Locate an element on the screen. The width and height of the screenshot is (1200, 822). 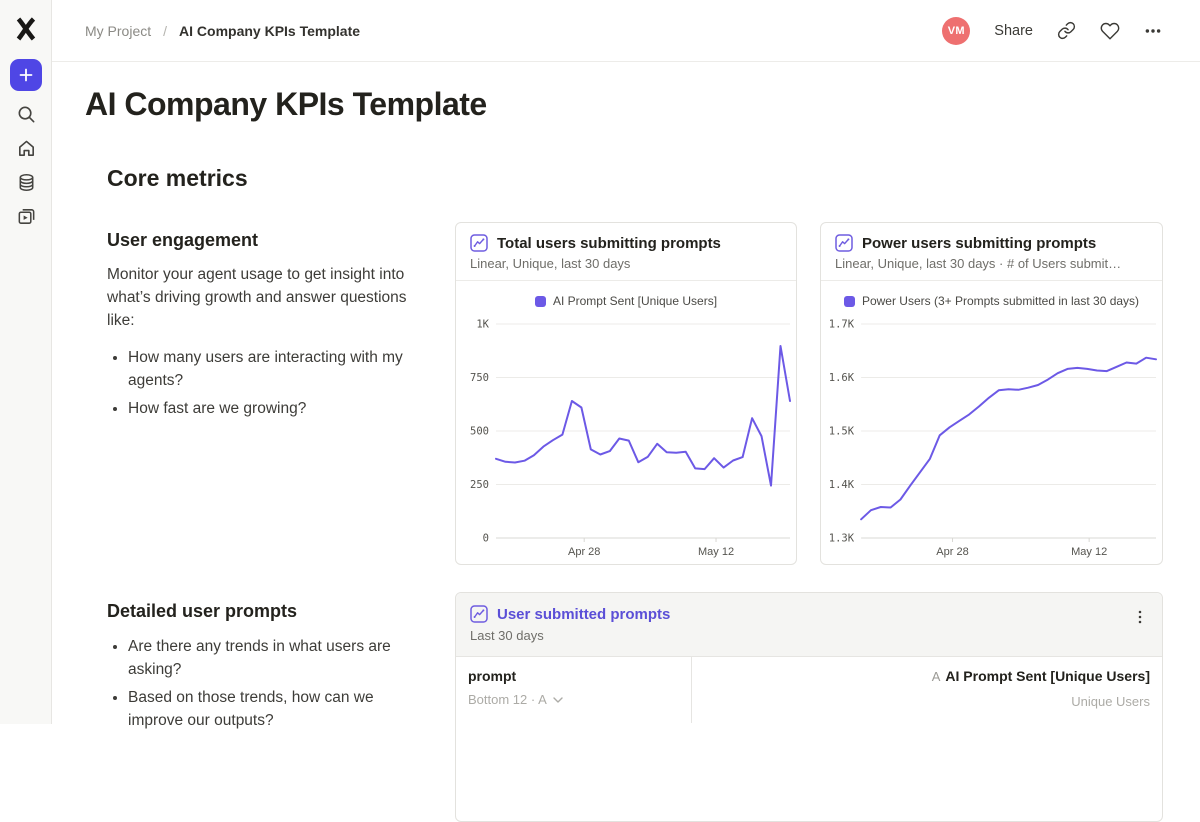
copy-link-button is located at coordinates (1066, 30).